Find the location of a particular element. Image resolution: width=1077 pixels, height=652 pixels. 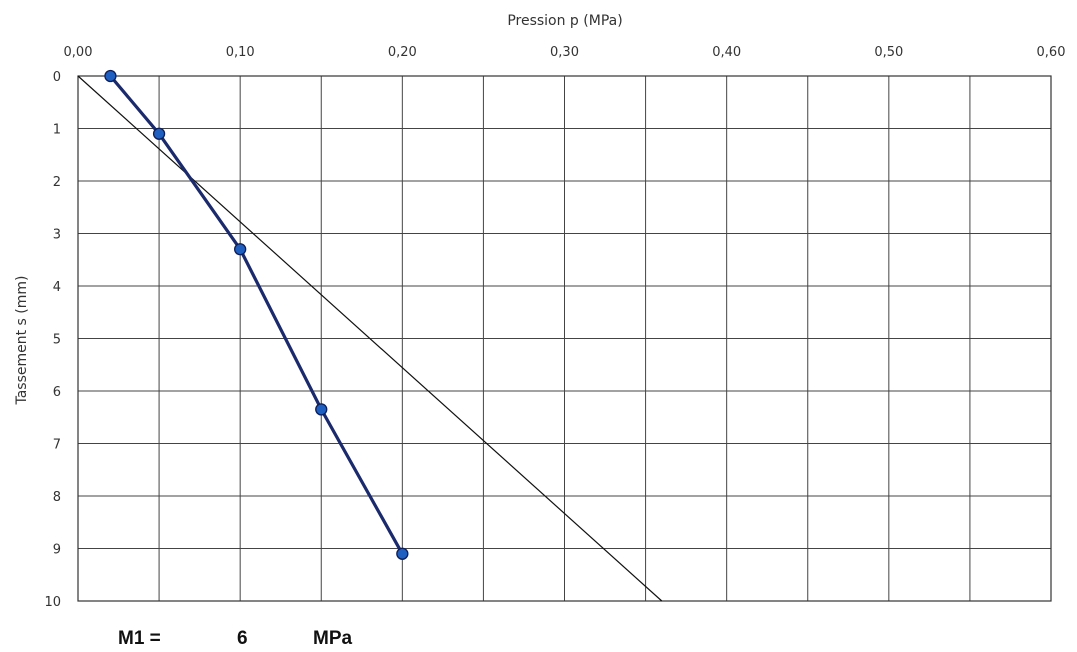

y-tick-label: 5 is located at coordinates (57, 340).